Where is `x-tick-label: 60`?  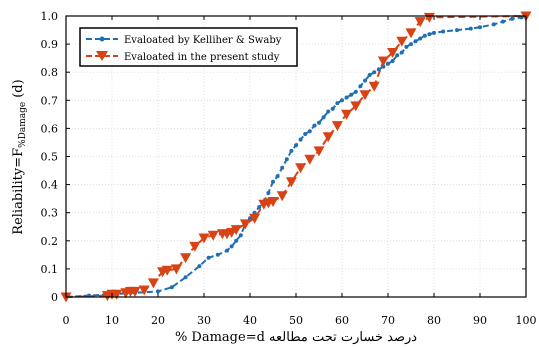
x-tick-label: 60 is located at coordinates (342, 320).